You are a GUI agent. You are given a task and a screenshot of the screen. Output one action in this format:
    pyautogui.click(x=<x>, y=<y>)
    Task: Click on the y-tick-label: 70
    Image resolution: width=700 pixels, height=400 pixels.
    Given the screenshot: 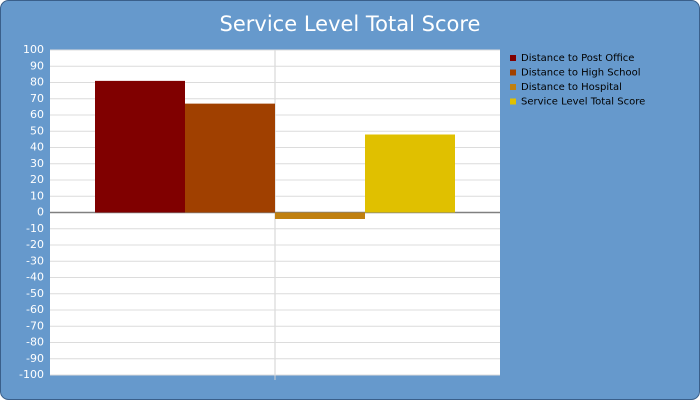 What is the action you would take?
    pyautogui.click(x=37, y=98)
    